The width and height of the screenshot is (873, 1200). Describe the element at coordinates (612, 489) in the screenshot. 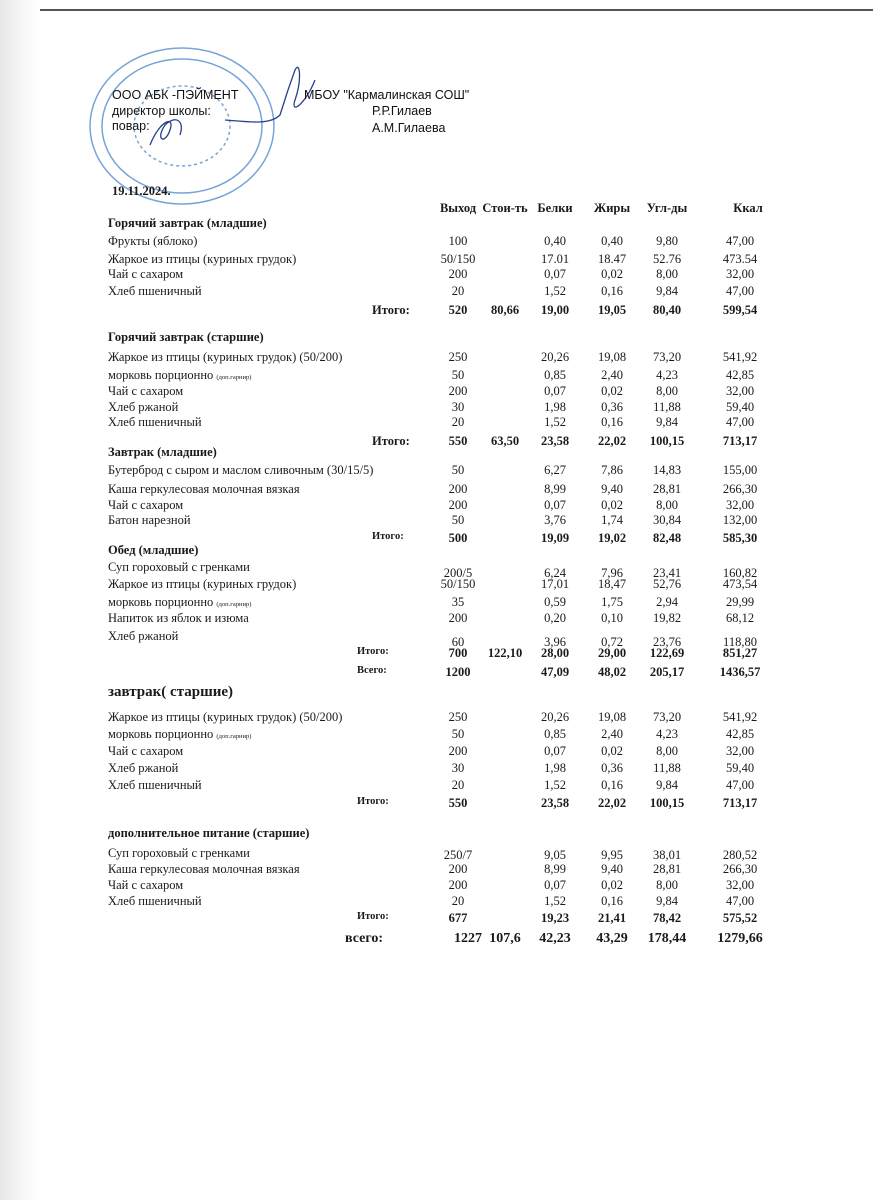

I see `item-value: 9,40` at that location.